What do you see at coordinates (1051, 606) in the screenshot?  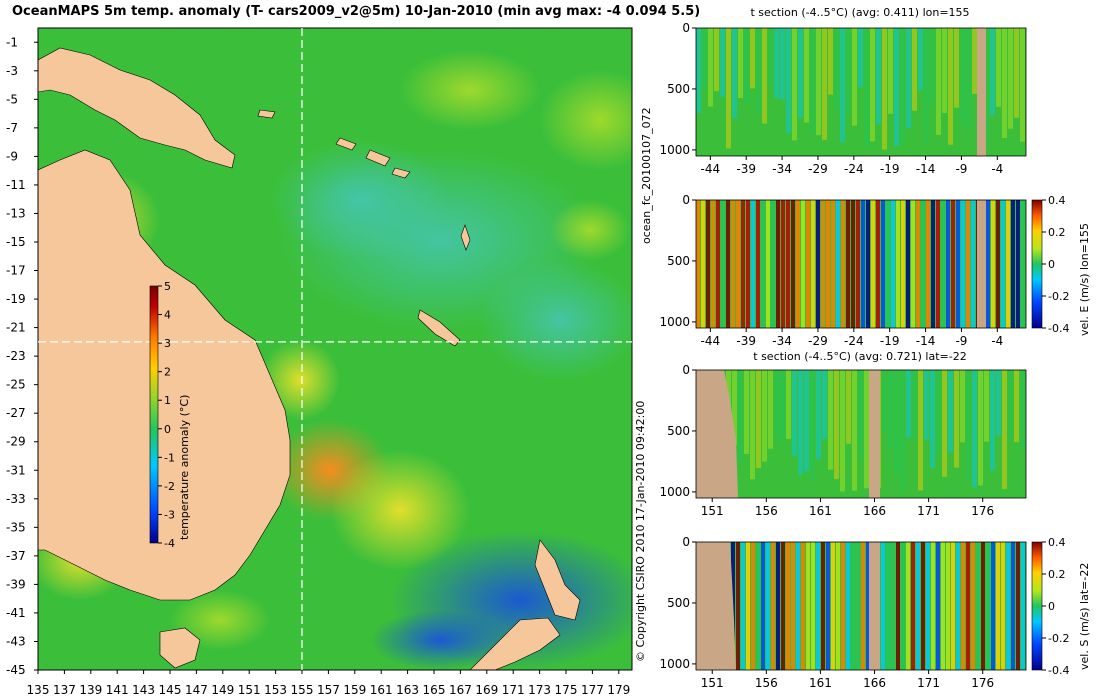 I see `section-colorbar-tick-label: 0` at bounding box center [1051, 606].